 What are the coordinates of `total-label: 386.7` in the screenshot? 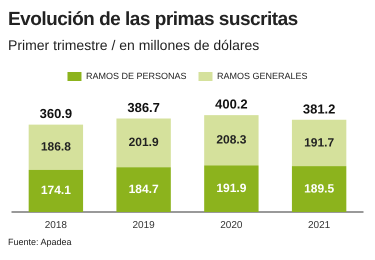 It's located at (143, 108).